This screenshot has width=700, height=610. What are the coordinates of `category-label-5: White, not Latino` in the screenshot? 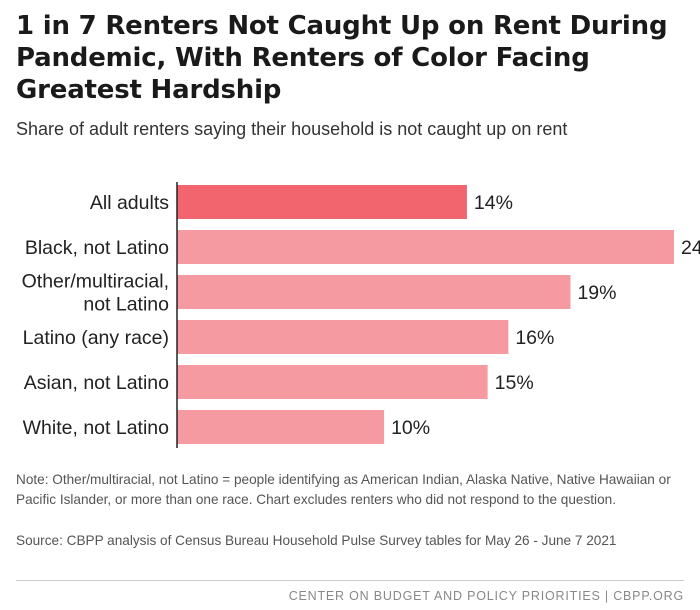 It's located at (96, 428).